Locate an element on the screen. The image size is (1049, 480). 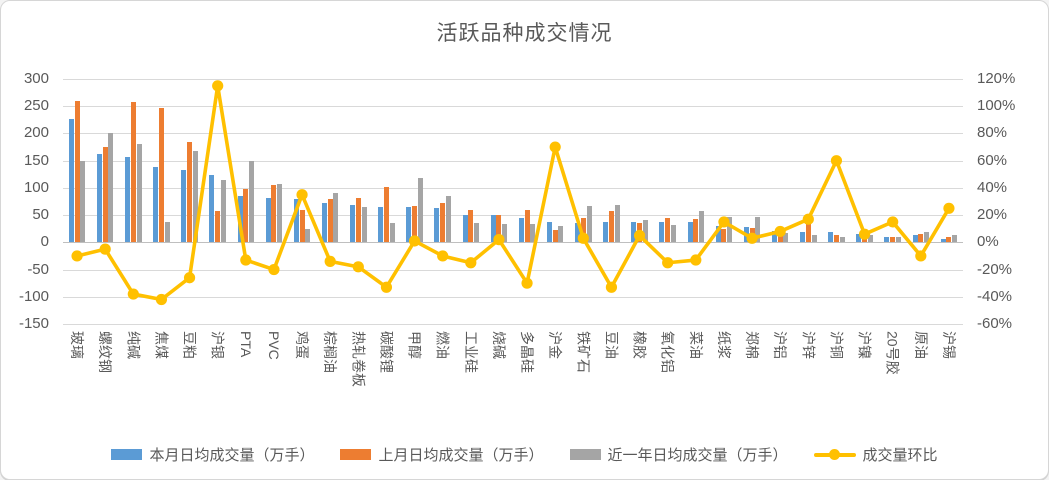
legend-item-3: 近一年日均成交量（万手） is located at coordinates (678, 454).